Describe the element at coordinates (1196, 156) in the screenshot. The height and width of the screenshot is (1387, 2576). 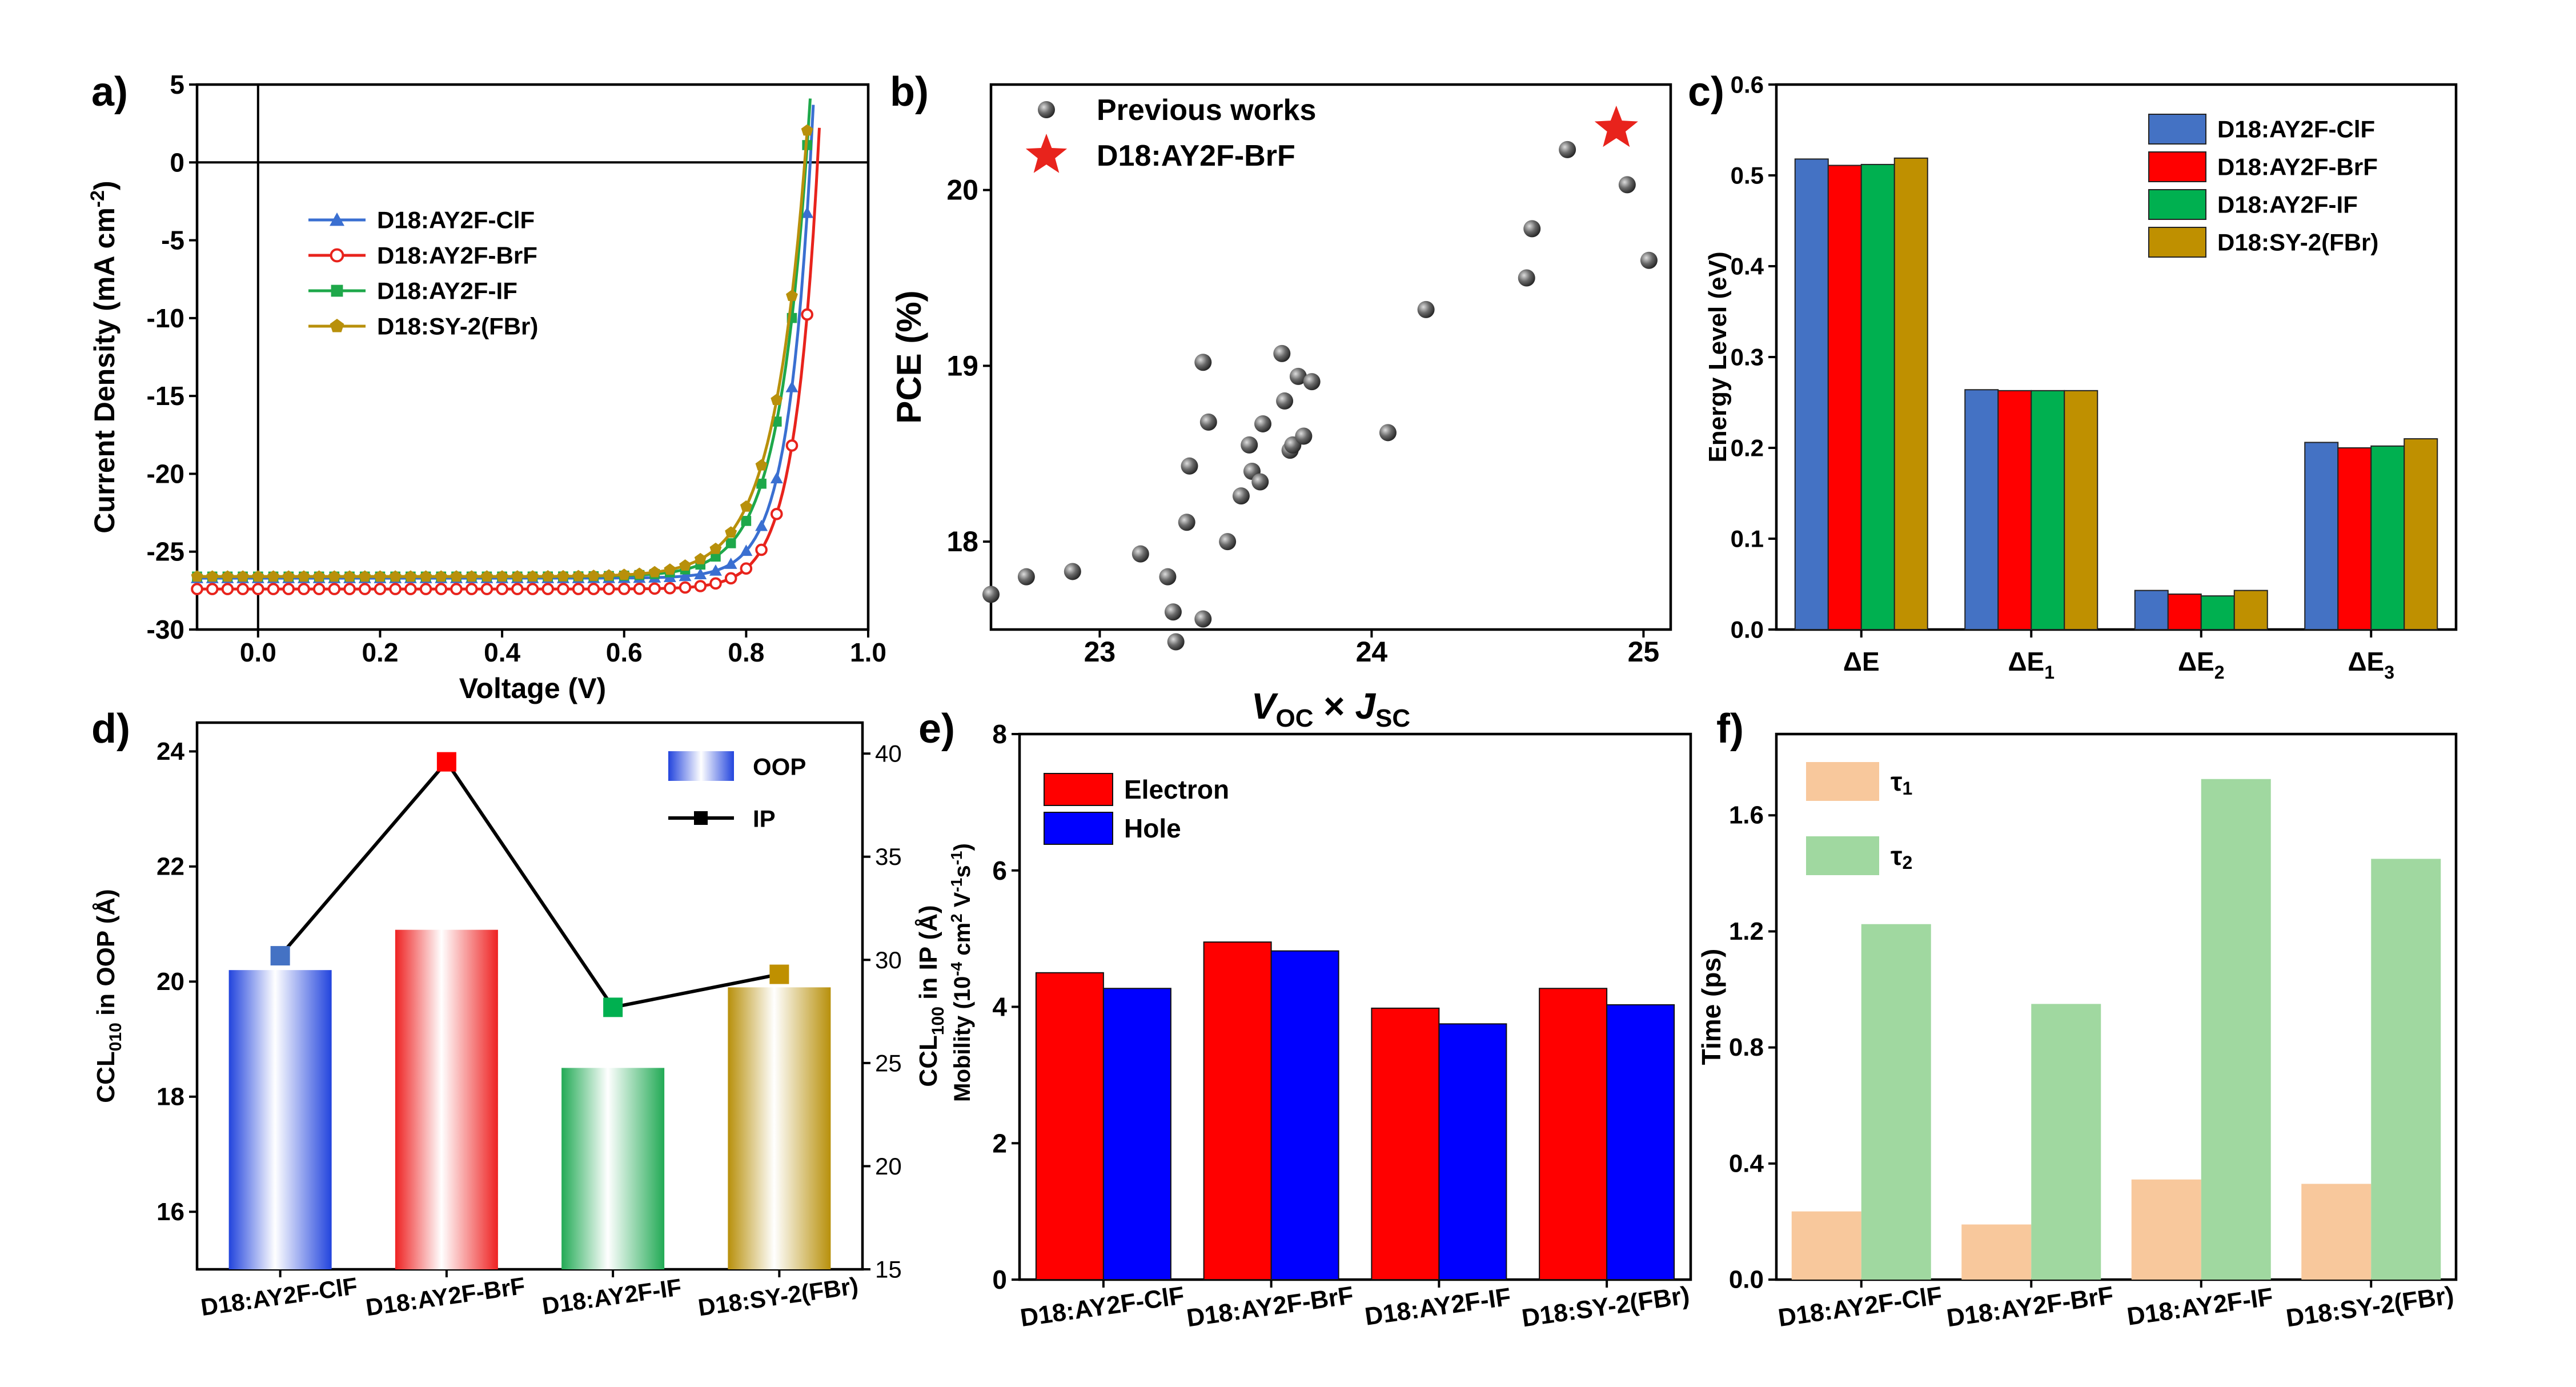
I see `legend-label: D18:AY2F-BrF` at that location.